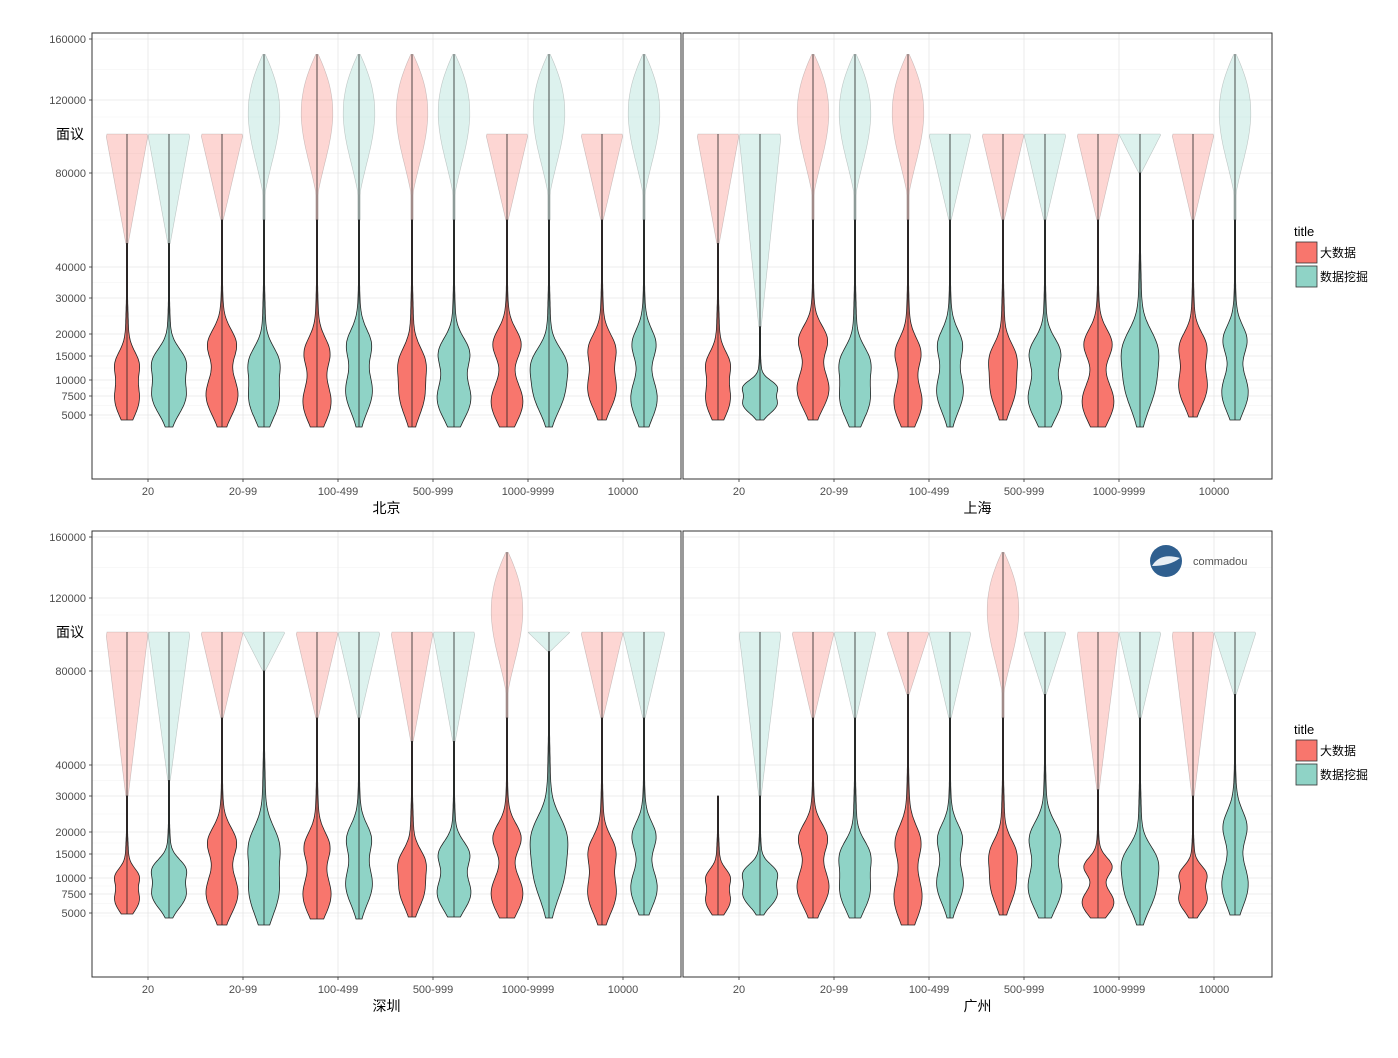 The height and width of the screenshot is (1058, 1398). Describe the element at coordinates (70, 797) in the screenshot. I see `y-tick-label: 30000` at that location.